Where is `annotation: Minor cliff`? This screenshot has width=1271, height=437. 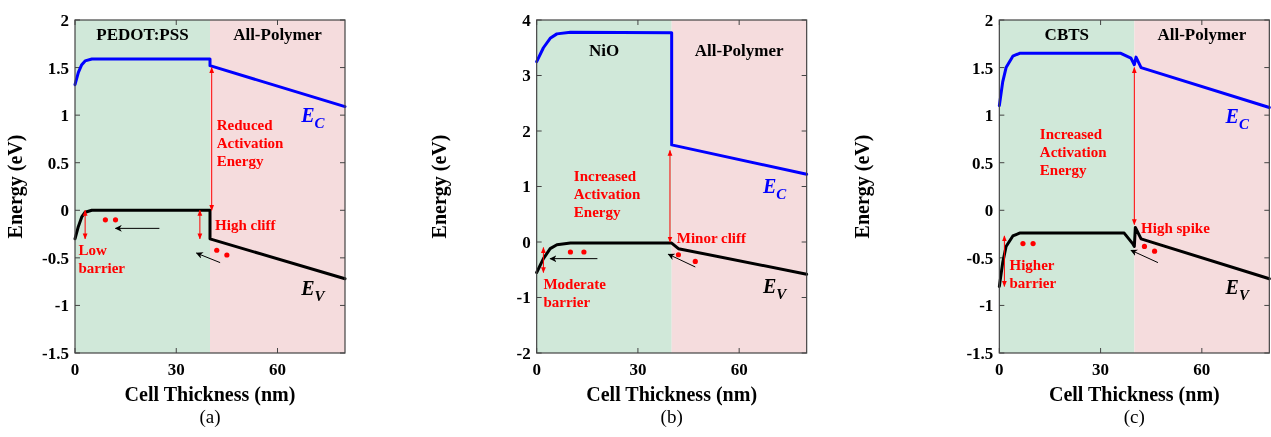 annotation: Minor cliff is located at coordinates (712, 237).